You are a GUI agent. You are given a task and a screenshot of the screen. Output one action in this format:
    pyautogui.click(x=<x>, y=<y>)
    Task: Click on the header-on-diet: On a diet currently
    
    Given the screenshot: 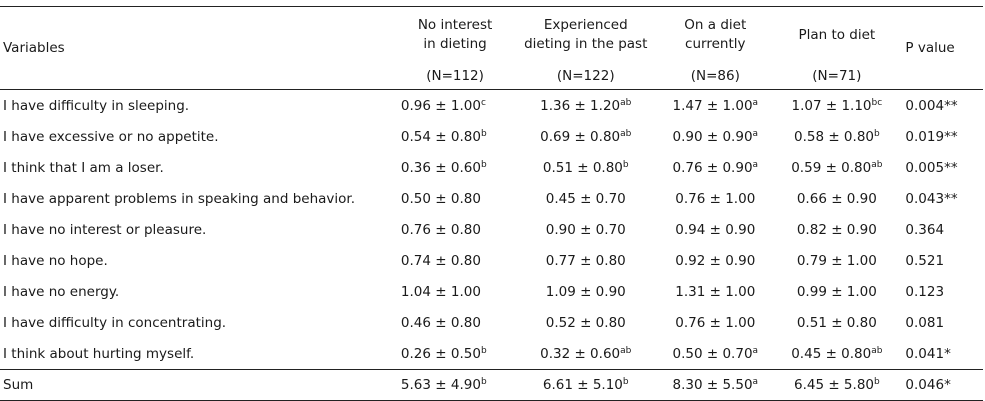 What is the action you would take?
    pyautogui.click(x=715, y=34)
    